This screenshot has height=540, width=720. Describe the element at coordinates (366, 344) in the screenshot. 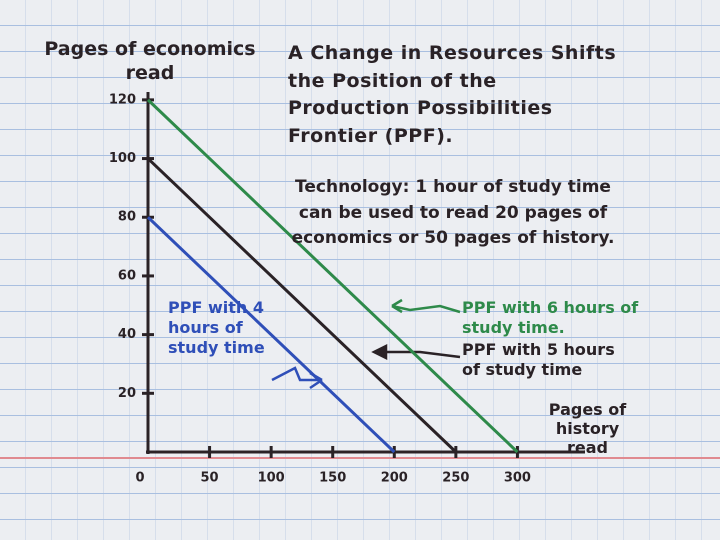

I see `arrows` at that location.